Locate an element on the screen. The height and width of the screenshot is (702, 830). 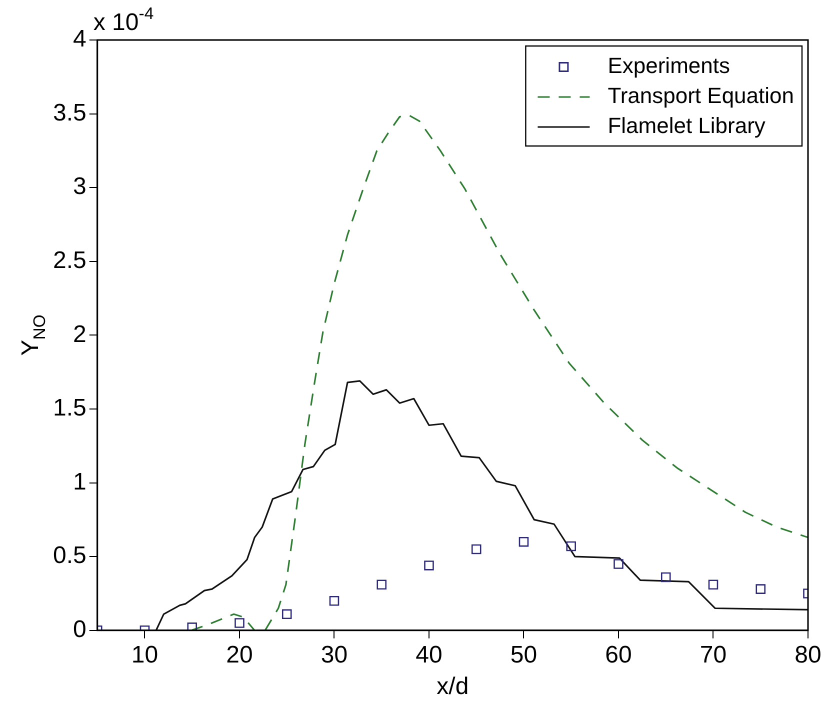
legend-label: Experiments is located at coordinates (669, 65).